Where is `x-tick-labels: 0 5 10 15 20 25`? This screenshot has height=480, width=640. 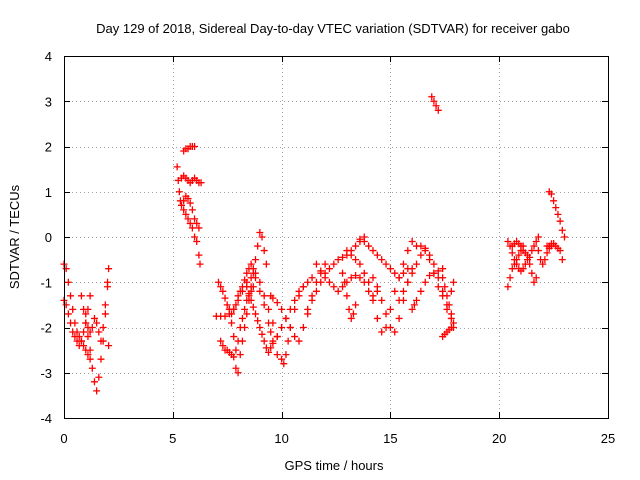
x-tick-labels: 0 5 10 15 20 25 is located at coordinates (337, 438).